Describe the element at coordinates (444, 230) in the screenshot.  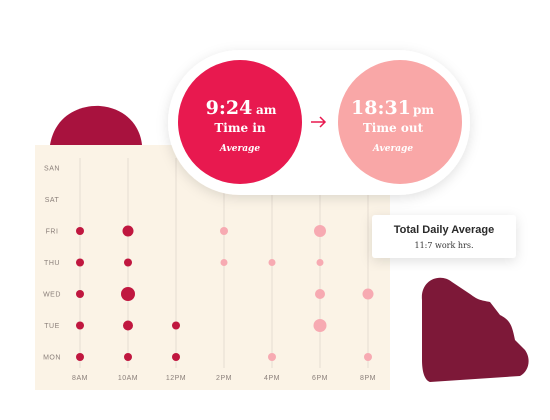
I see `daily-title: Total Daily Average` at that location.